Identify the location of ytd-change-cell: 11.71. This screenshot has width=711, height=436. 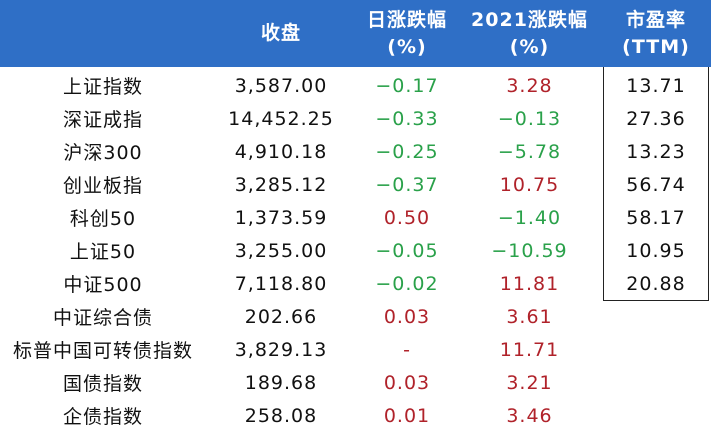
(529, 349).